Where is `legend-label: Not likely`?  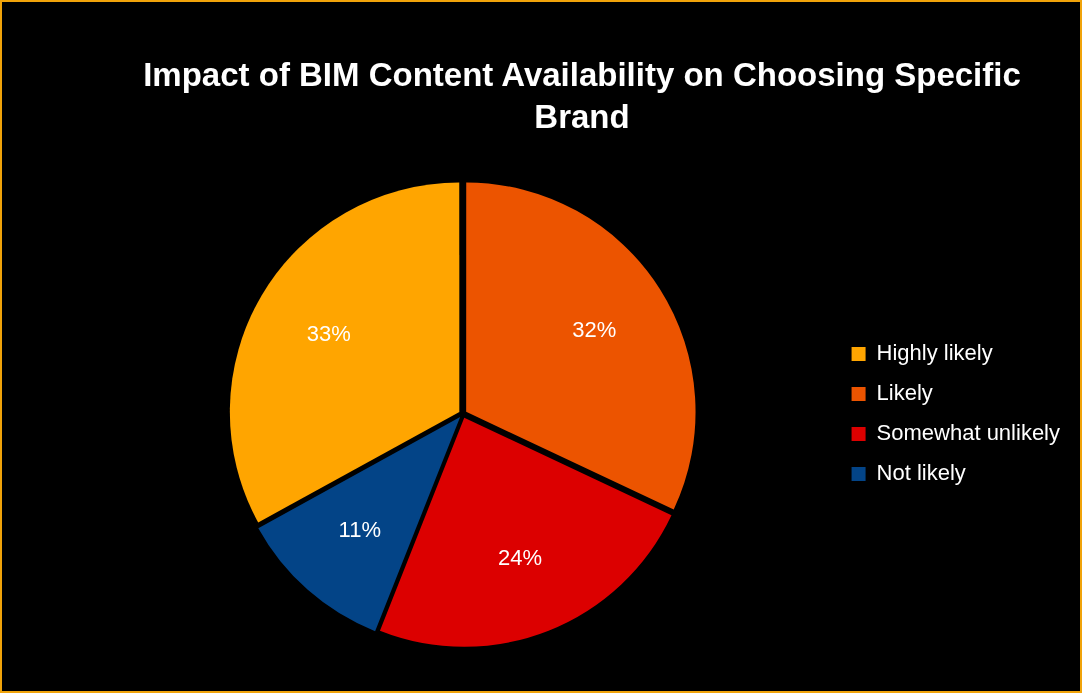
legend-label: Not likely is located at coordinates (921, 473).